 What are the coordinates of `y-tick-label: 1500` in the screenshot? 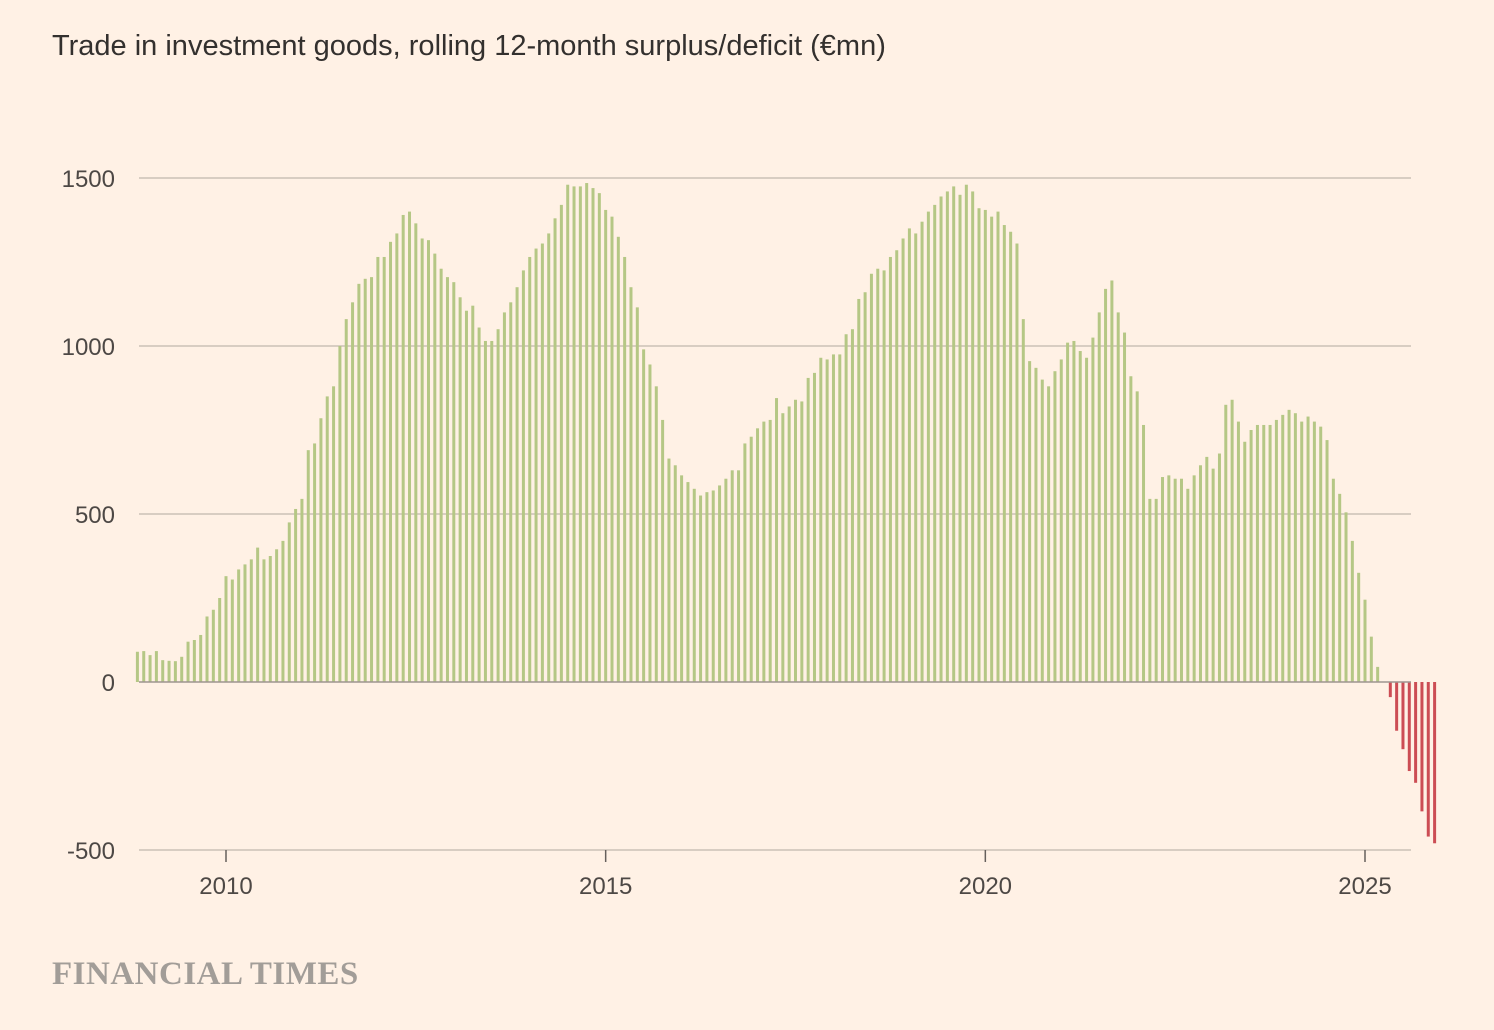 It's located at (88, 179).